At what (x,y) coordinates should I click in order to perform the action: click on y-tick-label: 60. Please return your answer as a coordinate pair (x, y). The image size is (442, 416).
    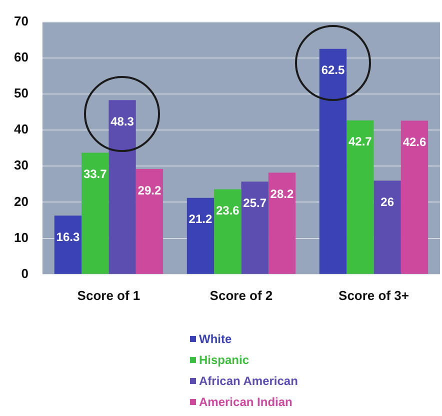
    Looking at the image, I should click on (21, 56).